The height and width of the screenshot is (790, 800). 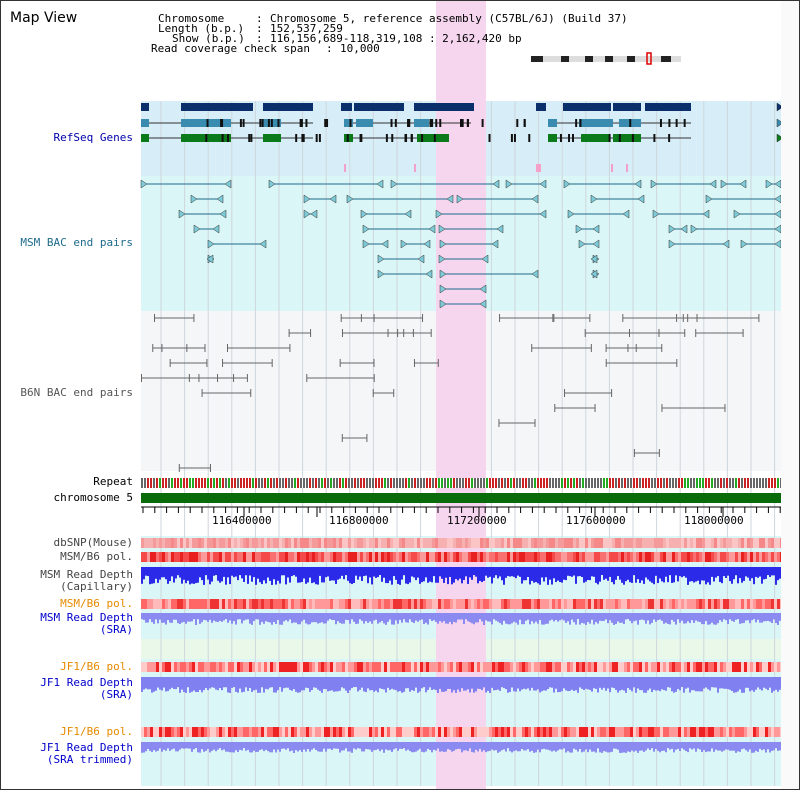 What do you see at coordinates (96, 731) in the screenshot?
I see `track-label-jf1-b6-pol-2: JF1/B6 pol.` at bounding box center [96, 731].